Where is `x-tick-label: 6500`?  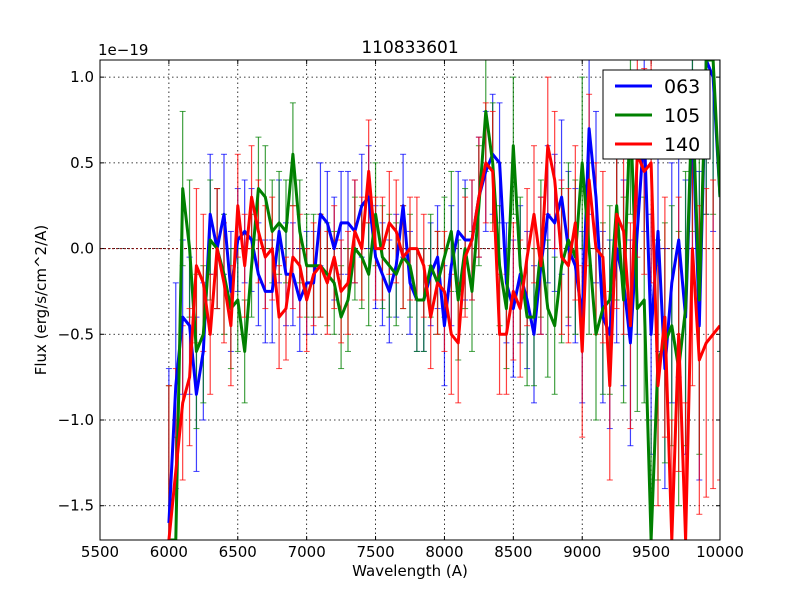
x-tick-label: 6500 is located at coordinates (238, 552).